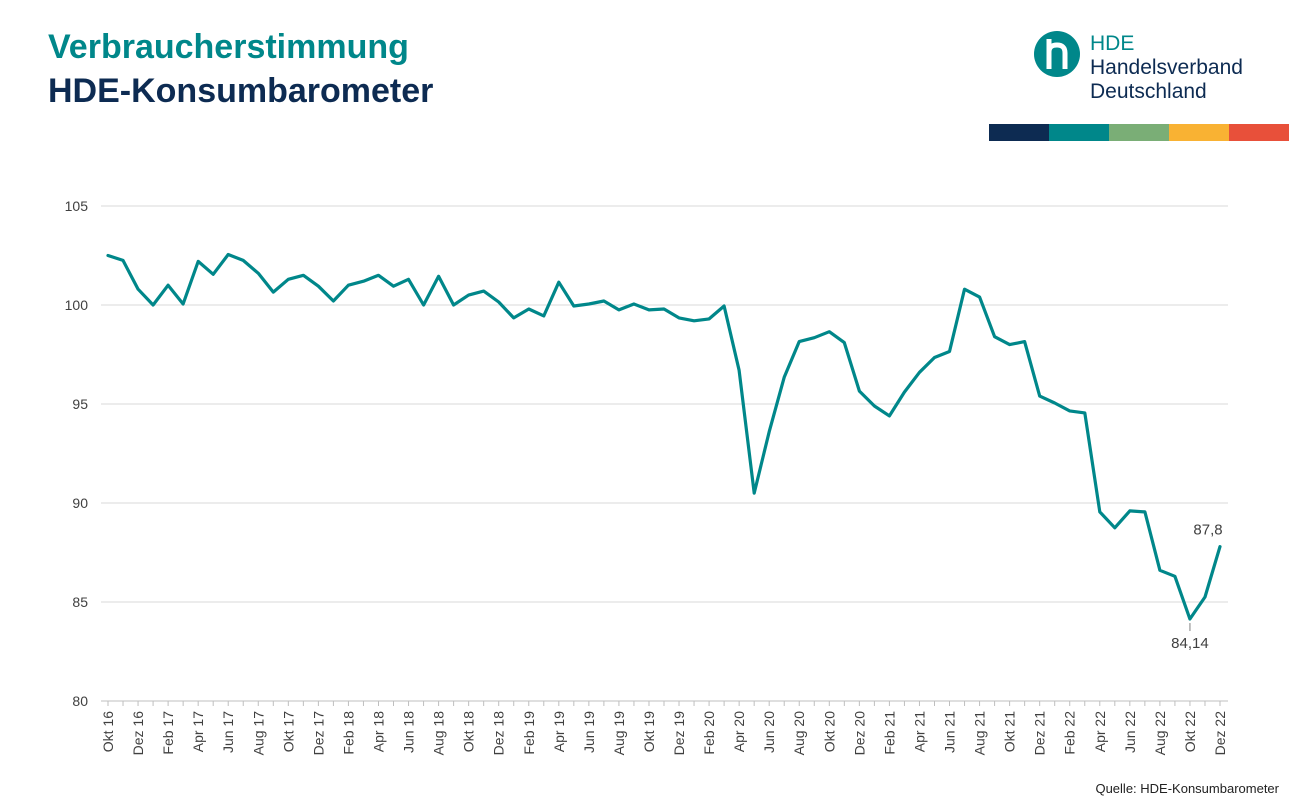 Image resolution: width=1289 pixels, height=803 pixels. What do you see at coordinates (288, 731) in the screenshot?
I see `x-tick-label: Okt 17` at bounding box center [288, 731].